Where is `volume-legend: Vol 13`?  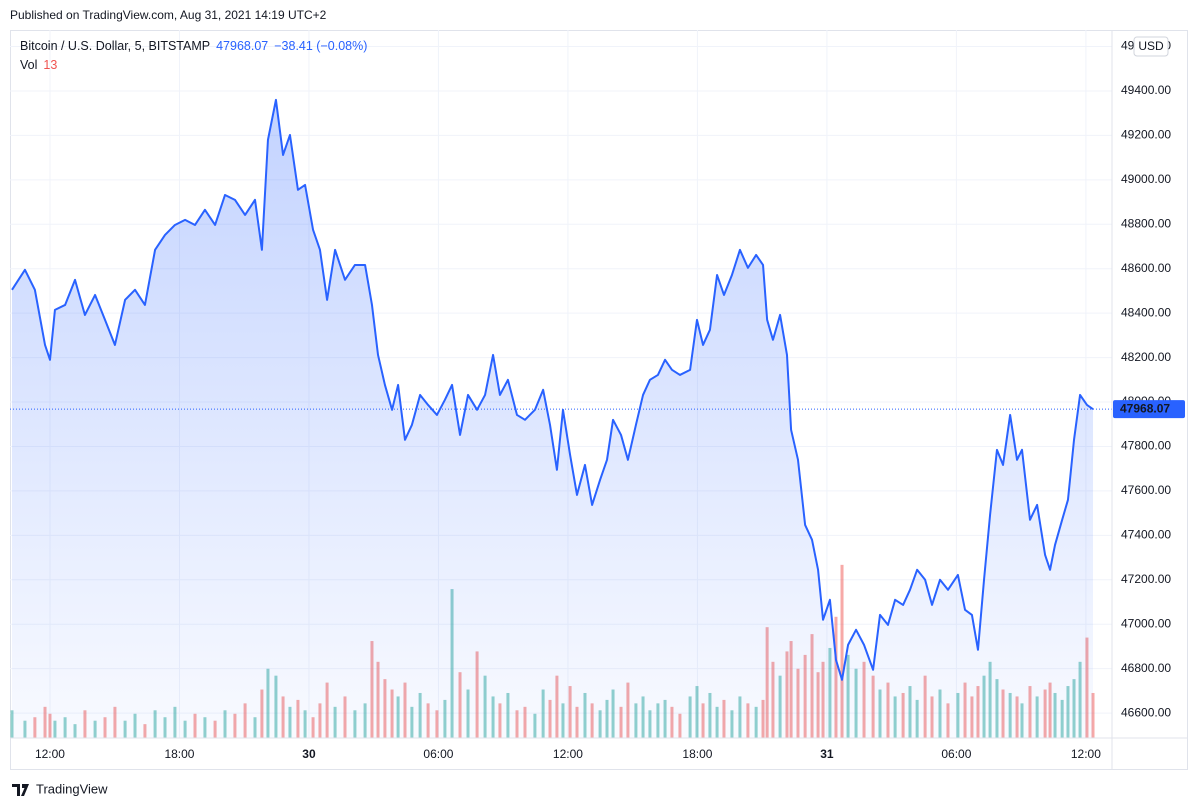
volume-legend: Vol 13 is located at coordinates (38, 65).